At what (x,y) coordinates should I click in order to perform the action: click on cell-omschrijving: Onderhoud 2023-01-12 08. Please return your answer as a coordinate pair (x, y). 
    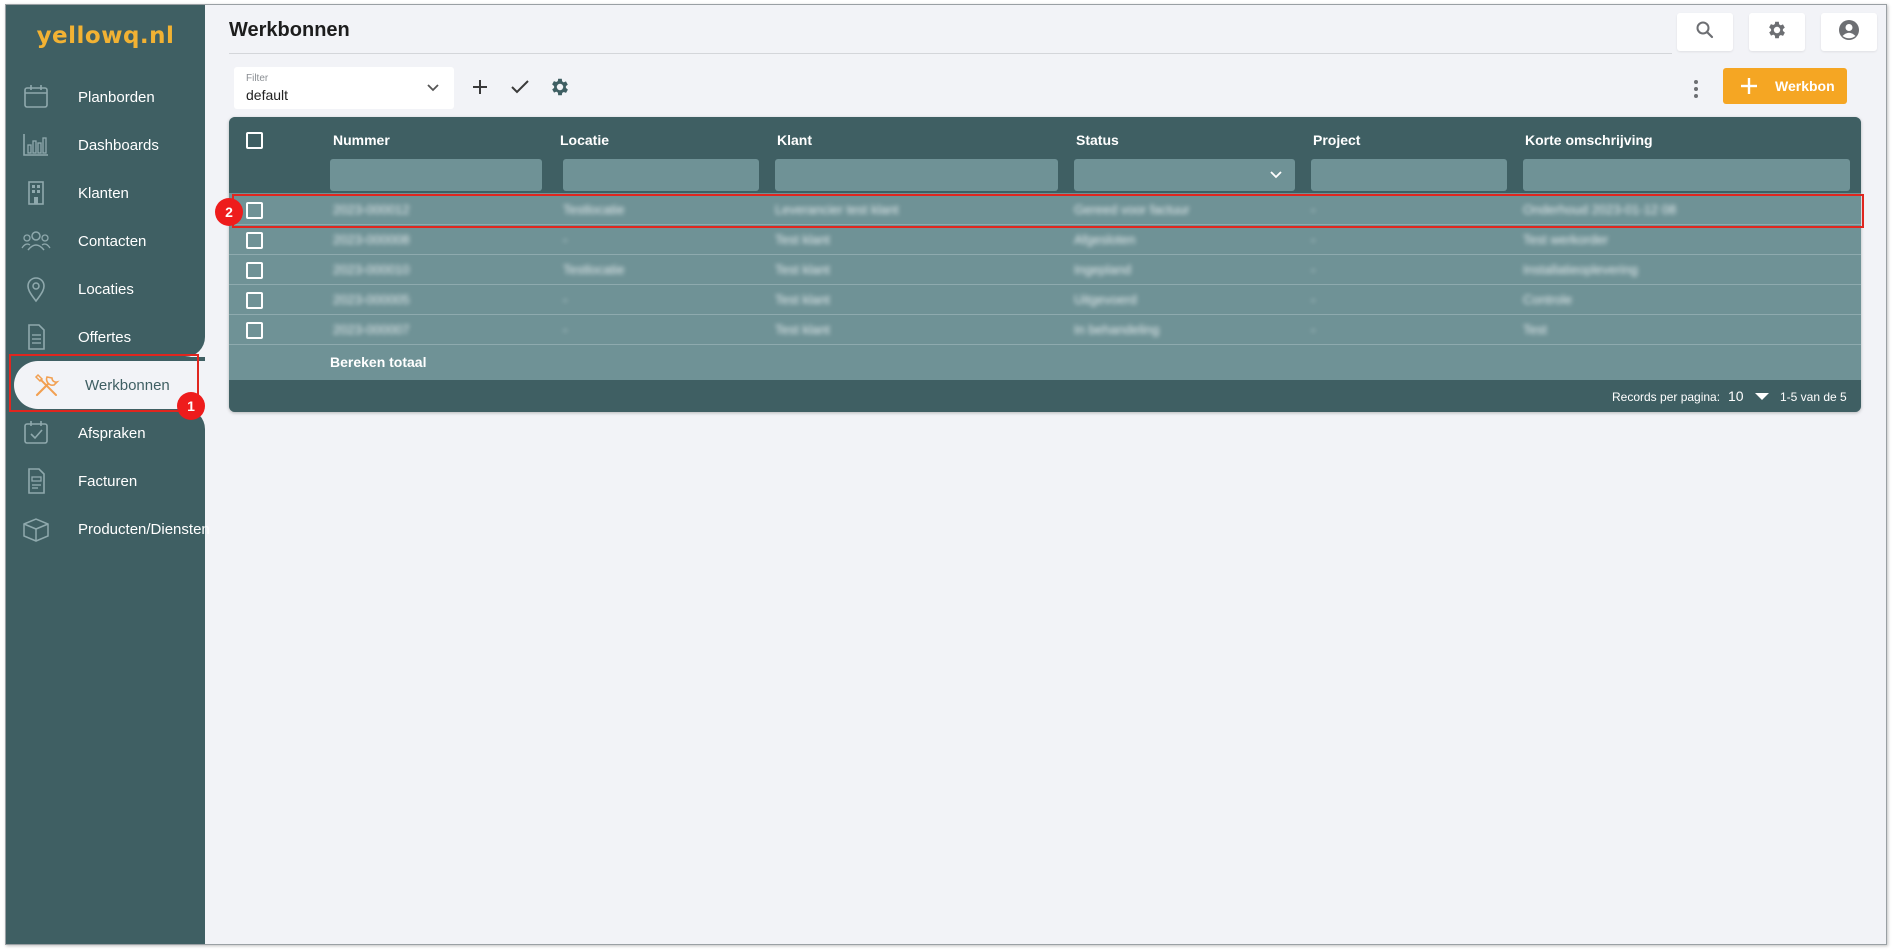
    Looking at the image, I should click on (1600, 209).